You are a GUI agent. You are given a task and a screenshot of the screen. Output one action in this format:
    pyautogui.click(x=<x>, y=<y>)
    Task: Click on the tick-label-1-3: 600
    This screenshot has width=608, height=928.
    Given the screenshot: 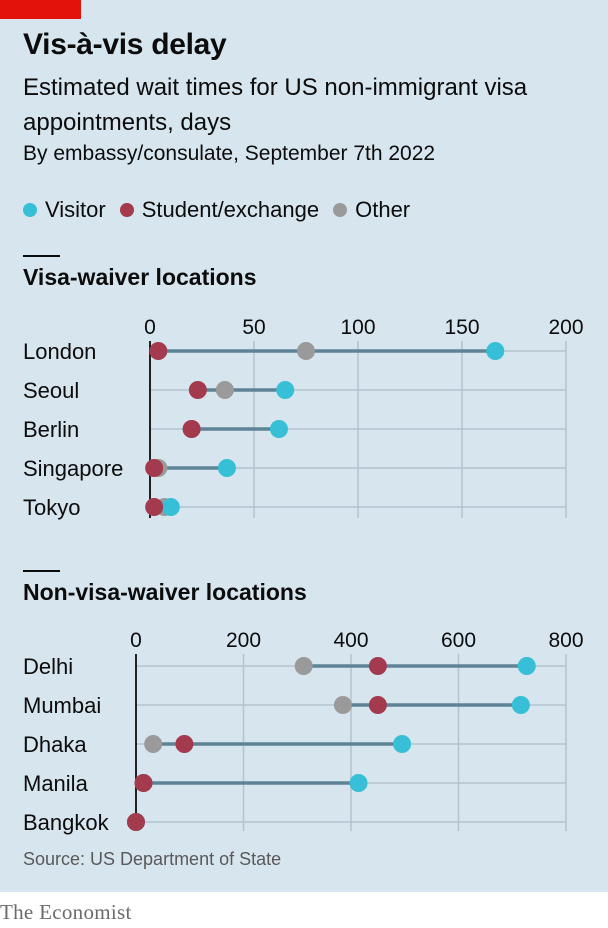 What is the action you would take?
    pyautogui.click(x=458, y=640)
    